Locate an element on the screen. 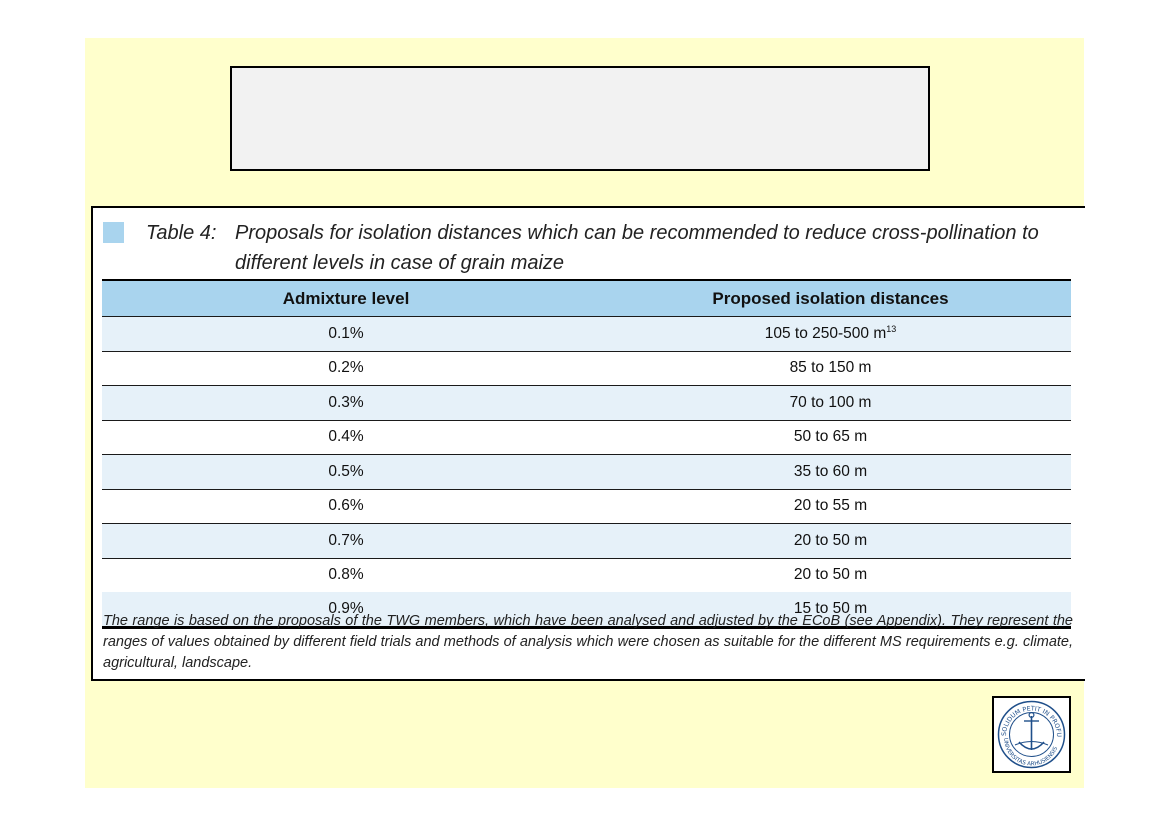  distance-cell: 85 to 150 m is located at coordinates (830, 368).